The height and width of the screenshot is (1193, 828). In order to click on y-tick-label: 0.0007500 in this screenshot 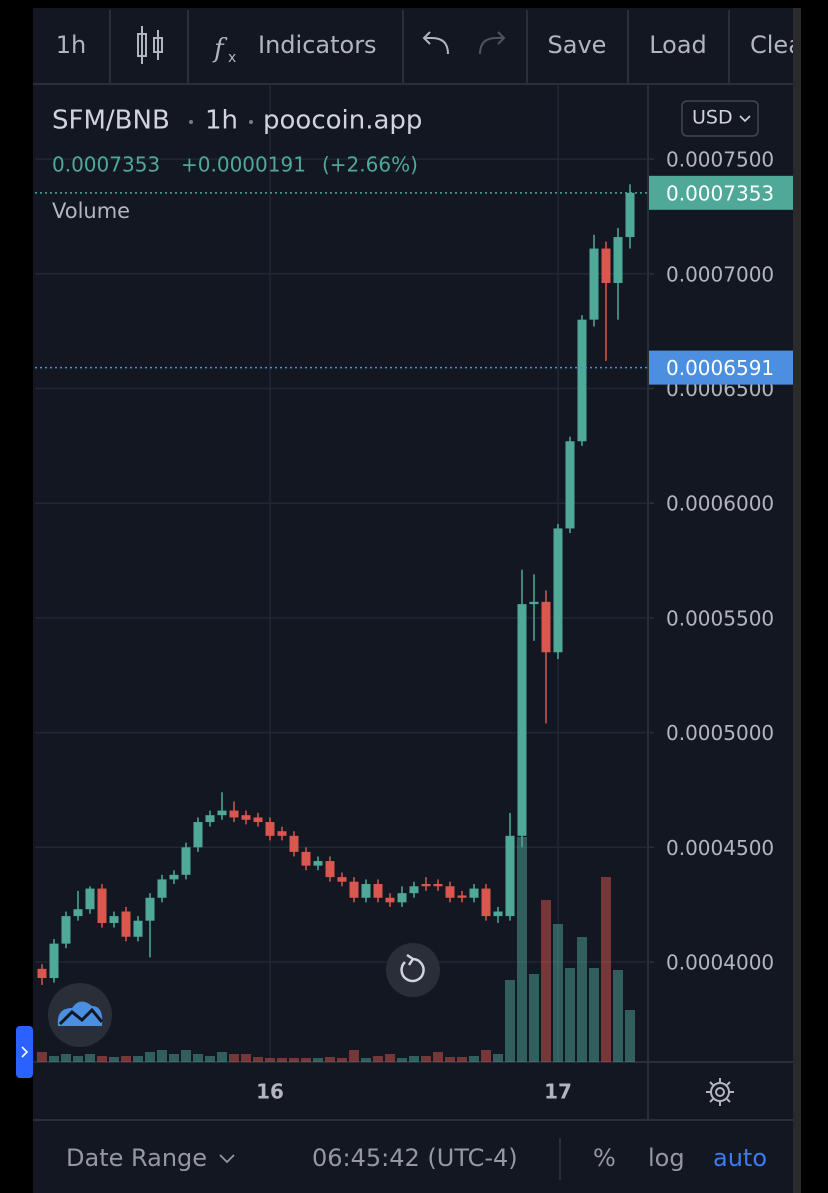, I will do `click(720, 160)`.